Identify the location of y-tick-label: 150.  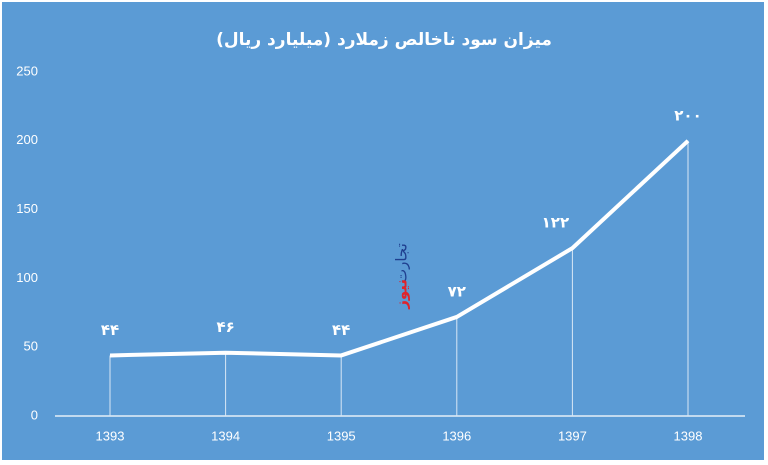
(27, 208).